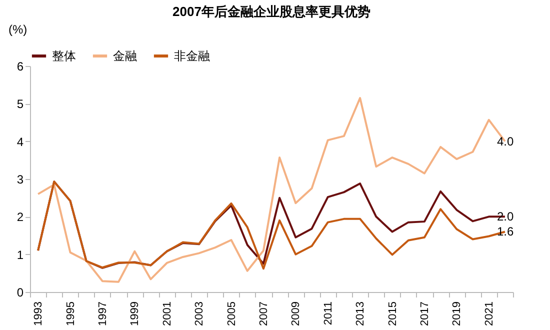 This screenshot has height=330, width=550. Describe the element at coordinates (135, 314) in the screenshot. I see `x-tick-label: 1999` at that location.